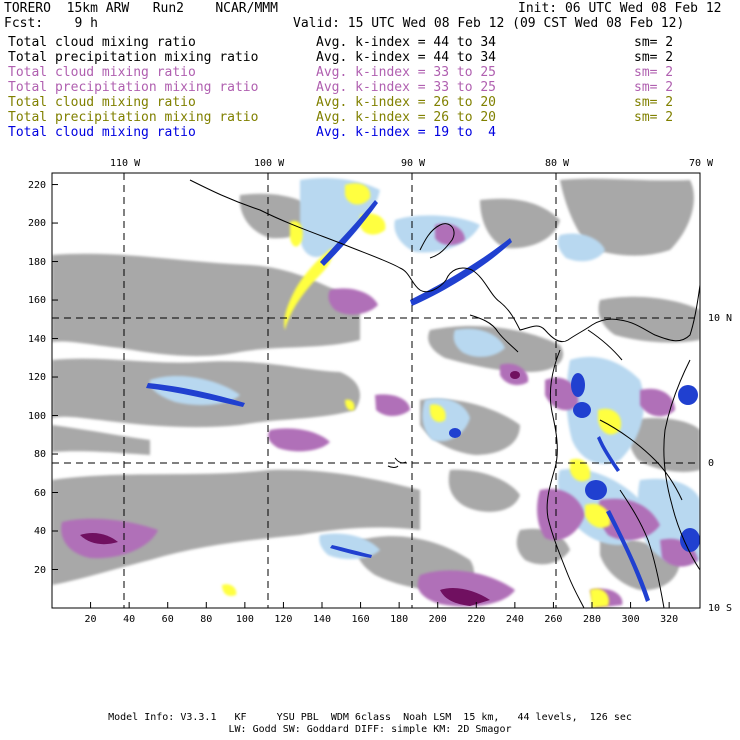 This screenshot has width=740, height=740. I want to click on lat-label: 0, so click(711, 463).